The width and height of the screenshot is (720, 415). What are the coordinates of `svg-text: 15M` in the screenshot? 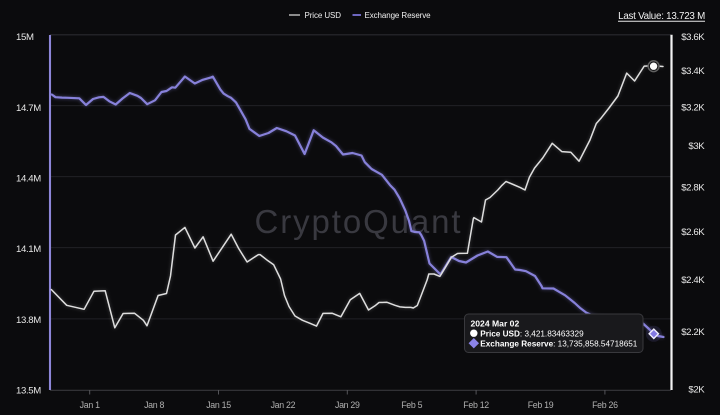 It's located at (25, 37).